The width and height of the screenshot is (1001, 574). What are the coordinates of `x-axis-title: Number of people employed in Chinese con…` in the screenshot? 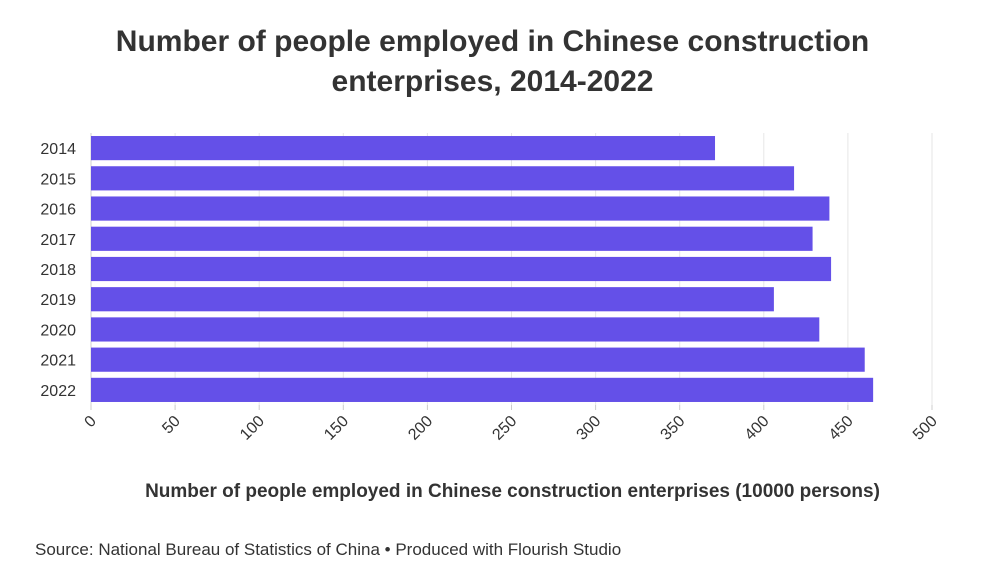 It's located at (512, 491).